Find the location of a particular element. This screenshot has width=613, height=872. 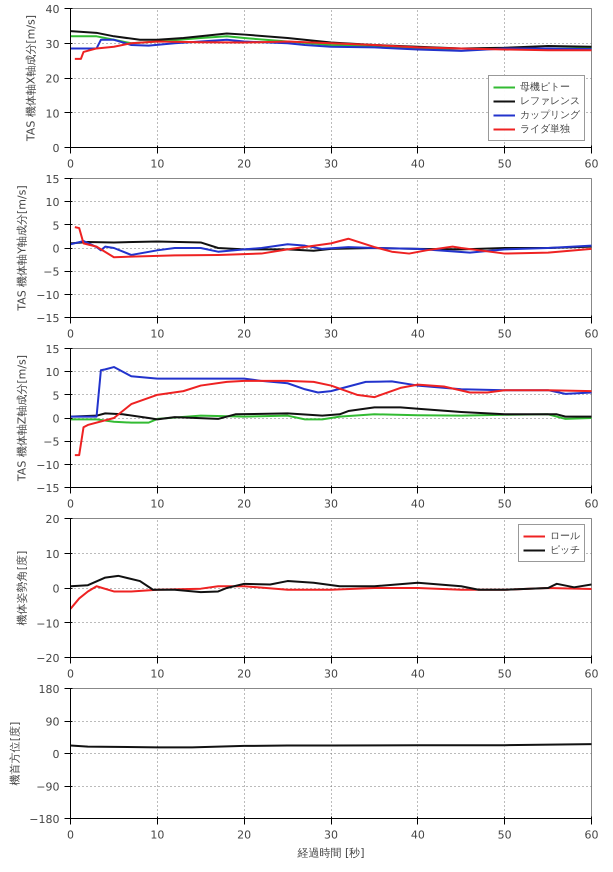

y-tick-label: −180 is located at coordinates (44, 819).